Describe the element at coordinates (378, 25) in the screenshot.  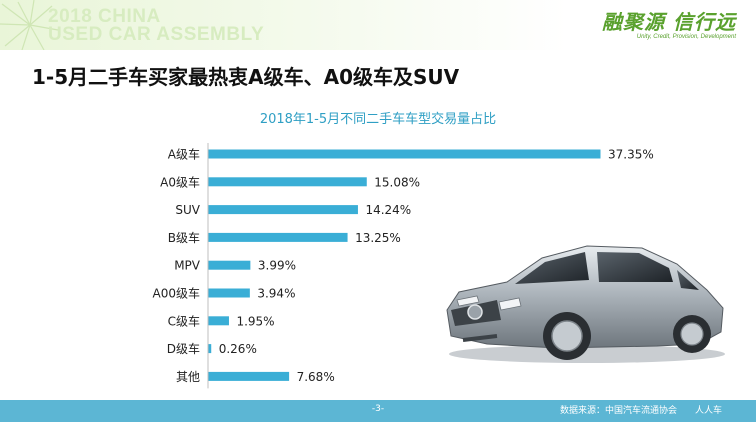
I see `header-band` at that location.